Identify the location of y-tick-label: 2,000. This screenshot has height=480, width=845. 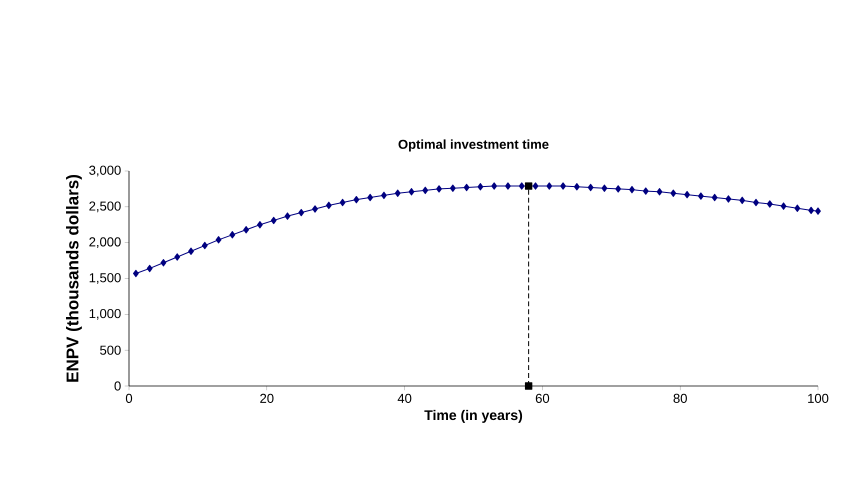
(105, 242).